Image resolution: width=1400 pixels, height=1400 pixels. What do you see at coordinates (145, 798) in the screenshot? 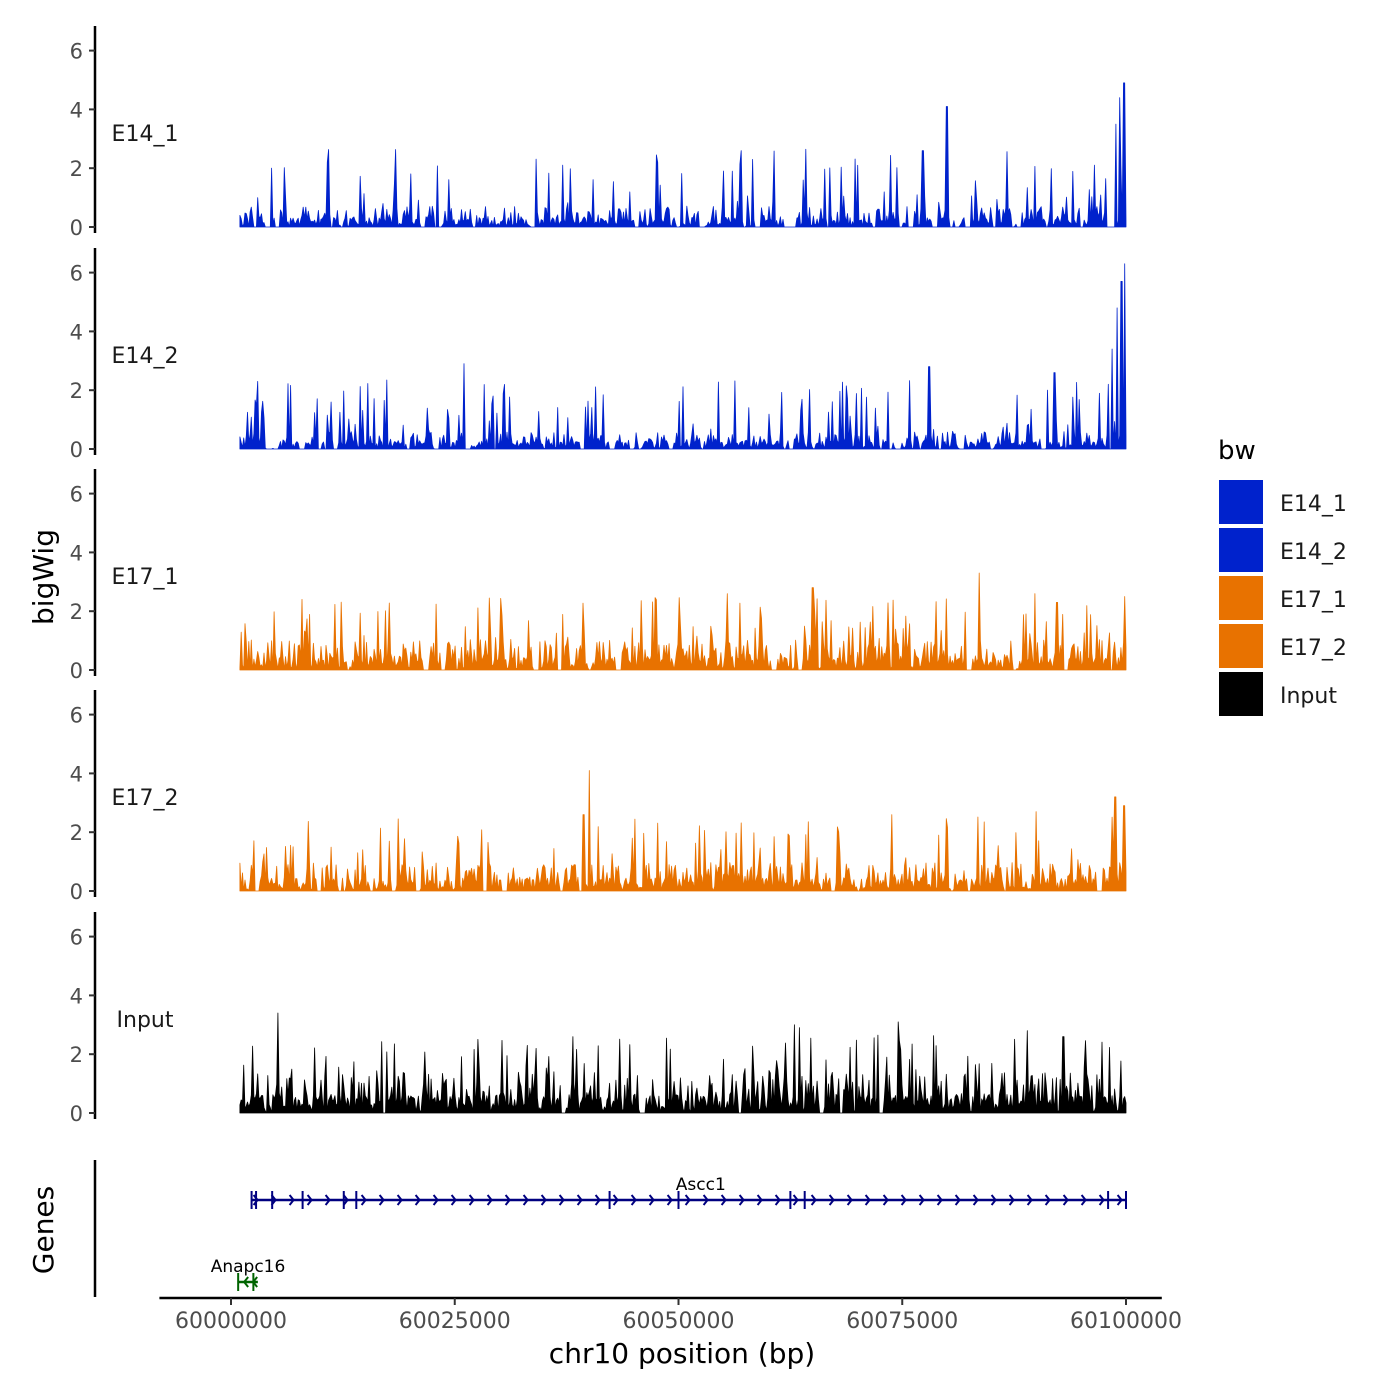
I see `track-label: E17_2` at bounding box center [145, 798].